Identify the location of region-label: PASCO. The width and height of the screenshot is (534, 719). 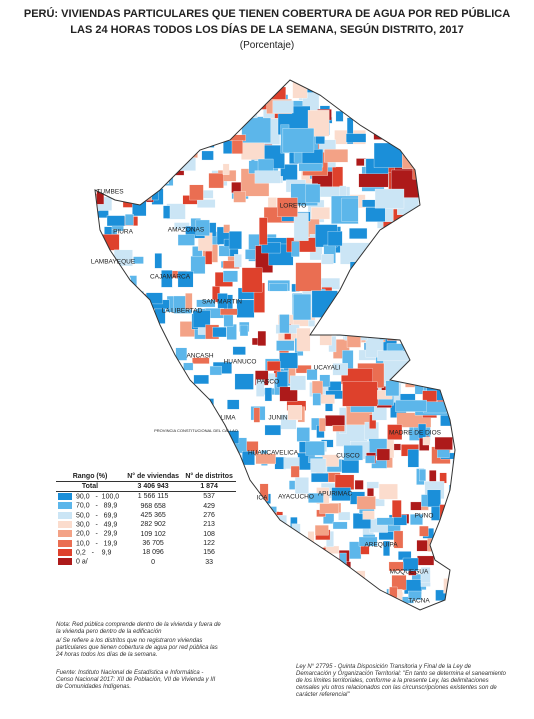
(268, 382).